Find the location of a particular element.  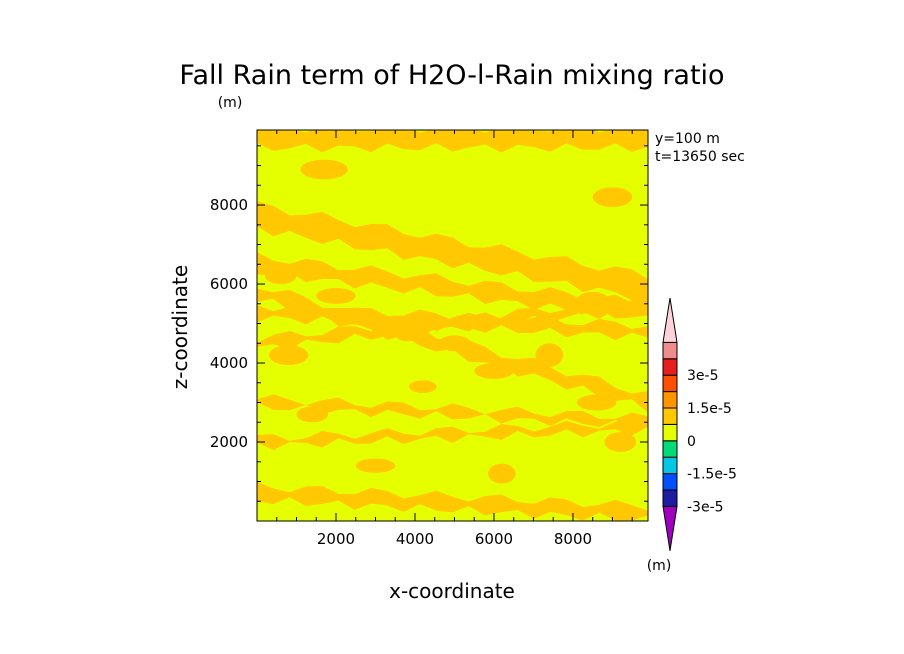

x-axis-label: x-coordinate is located at coordinates (452, 591).